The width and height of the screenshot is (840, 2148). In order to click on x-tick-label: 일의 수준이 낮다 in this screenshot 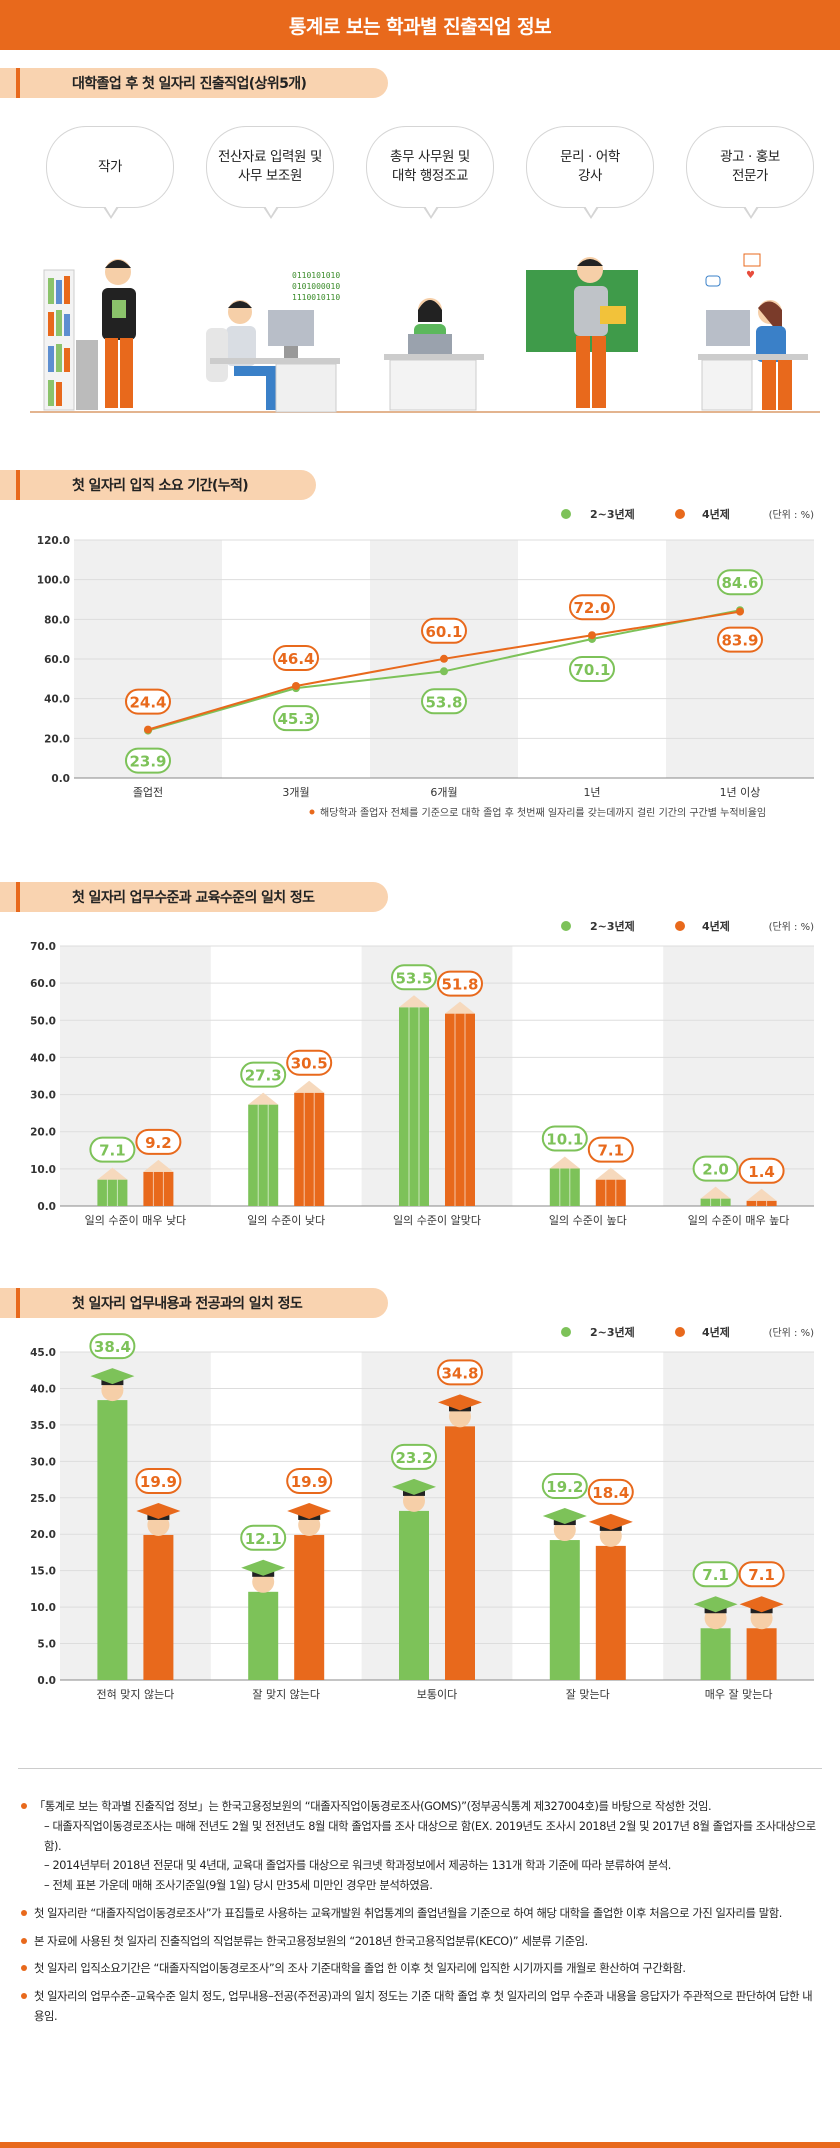, I will do `click(286, 1220)`.